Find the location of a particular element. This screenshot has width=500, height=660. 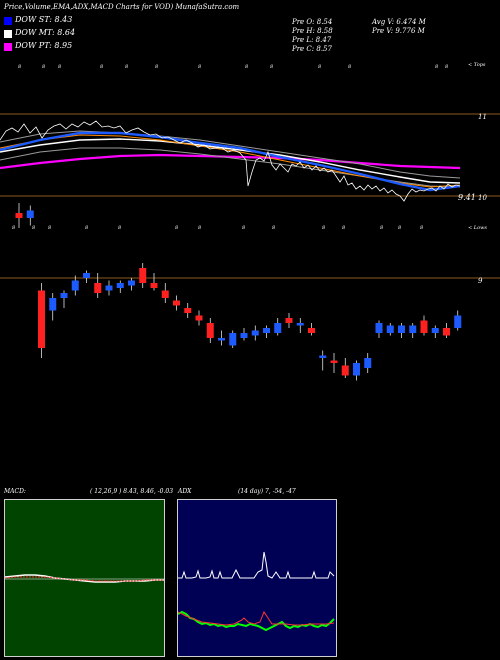

ema-band-lower is located at coordinates (230, 167).